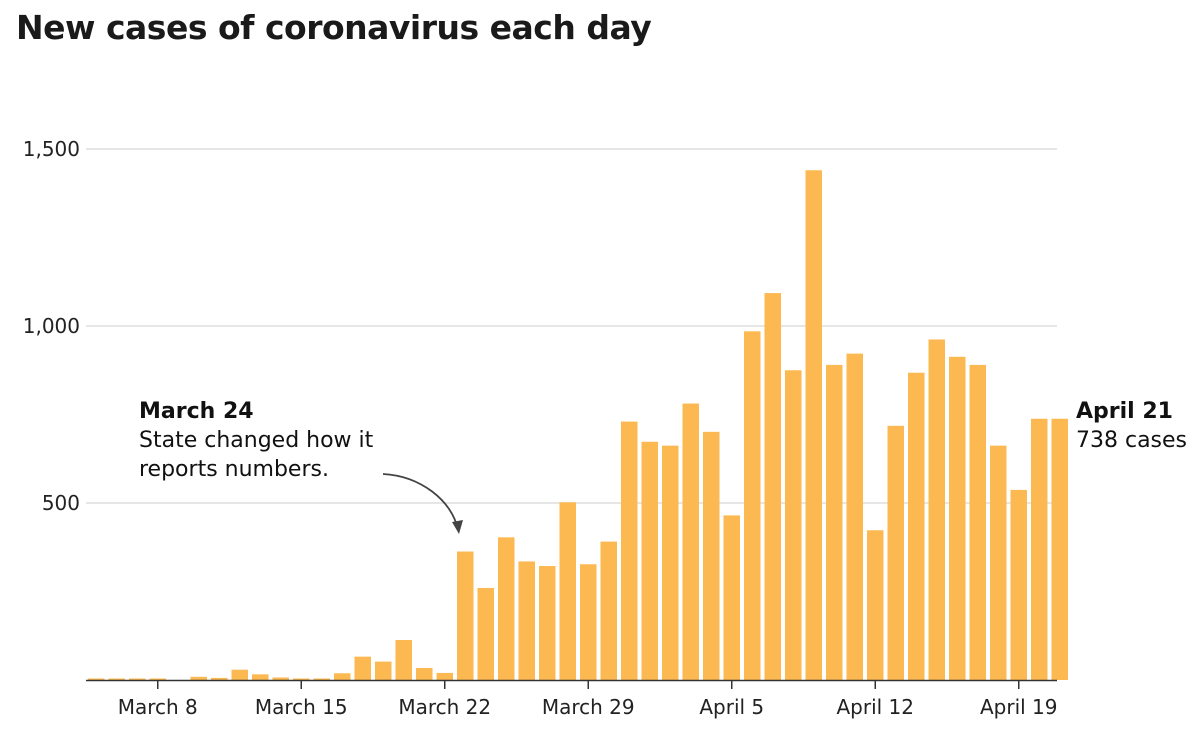 Image resolution: width=1200 pixels, height=743 pixels. Describe the element at coordinates (875, 707) in the screenshot. I see `x-tick-label: April 12` at that location.